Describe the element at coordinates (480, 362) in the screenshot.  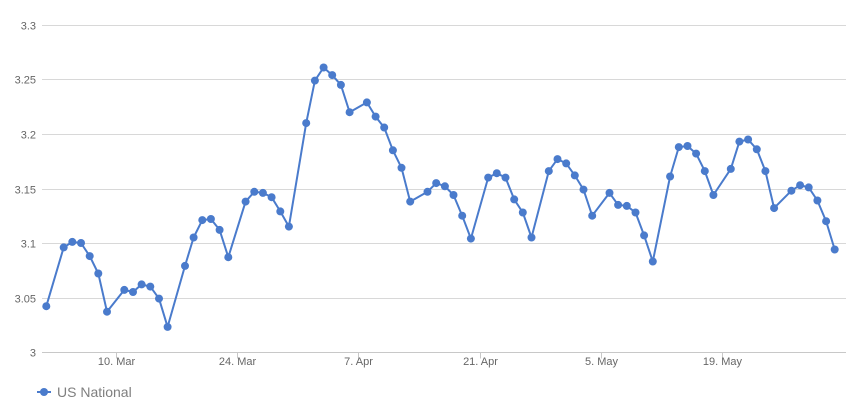
I see `x-tick-label: 21. Apr` at that location.